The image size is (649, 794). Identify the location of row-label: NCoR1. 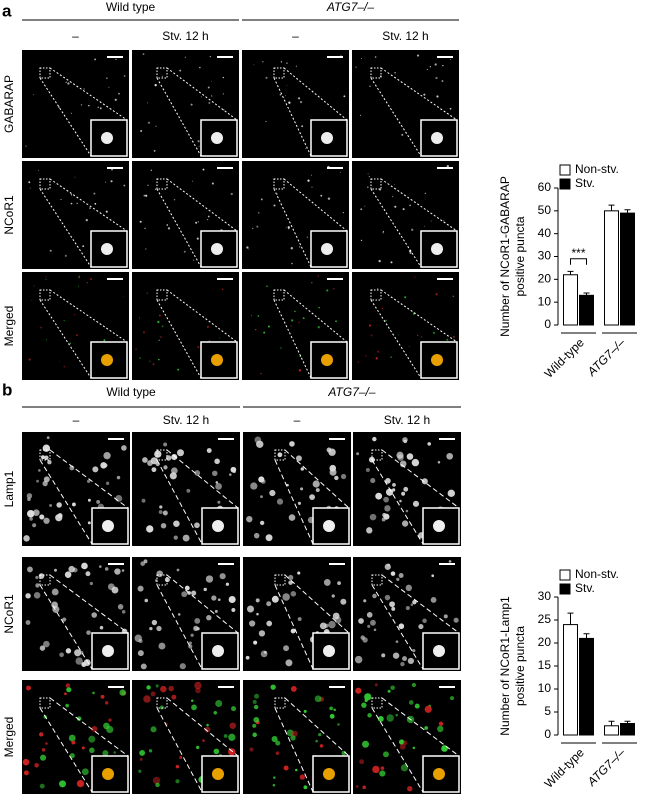
(9, 215).